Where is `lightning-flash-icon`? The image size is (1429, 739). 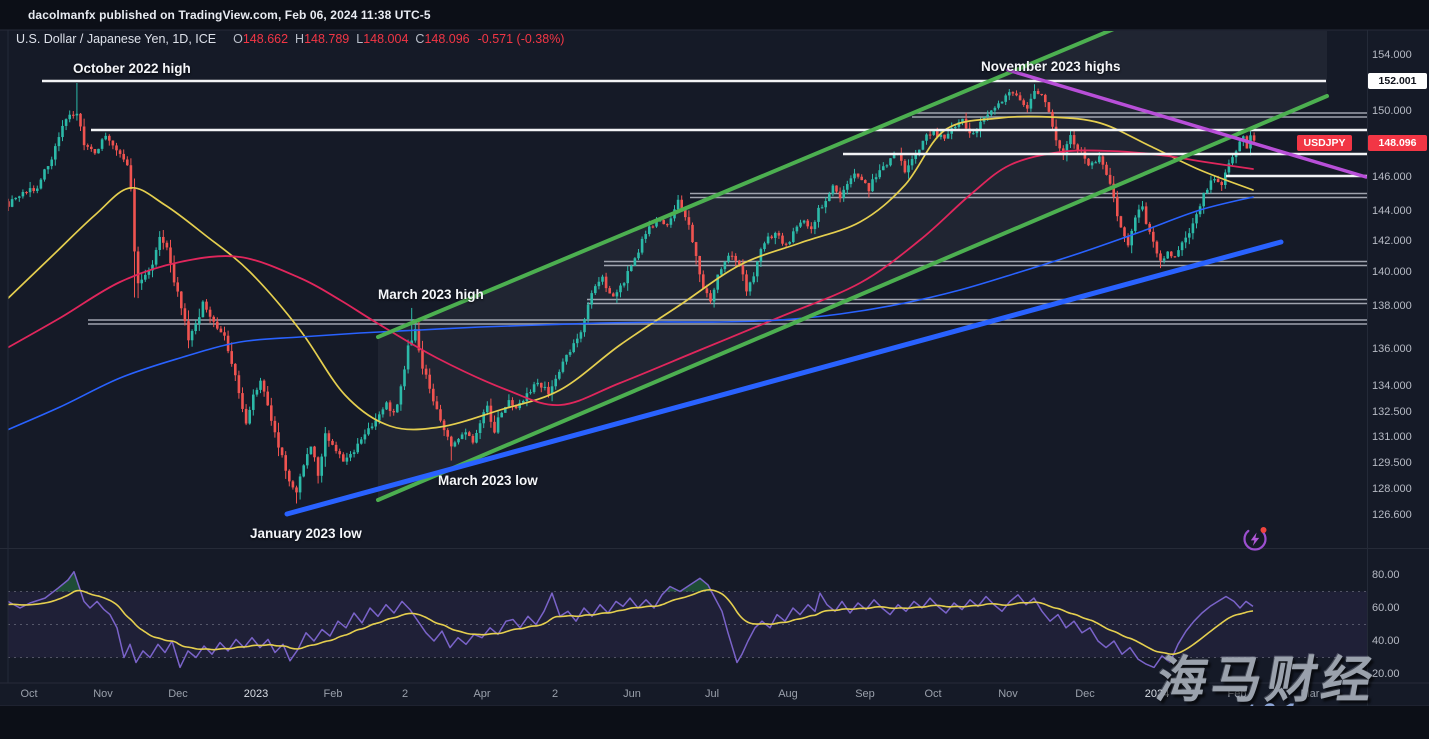
lightning-flash-icon is located at coordinates (1255, 538).